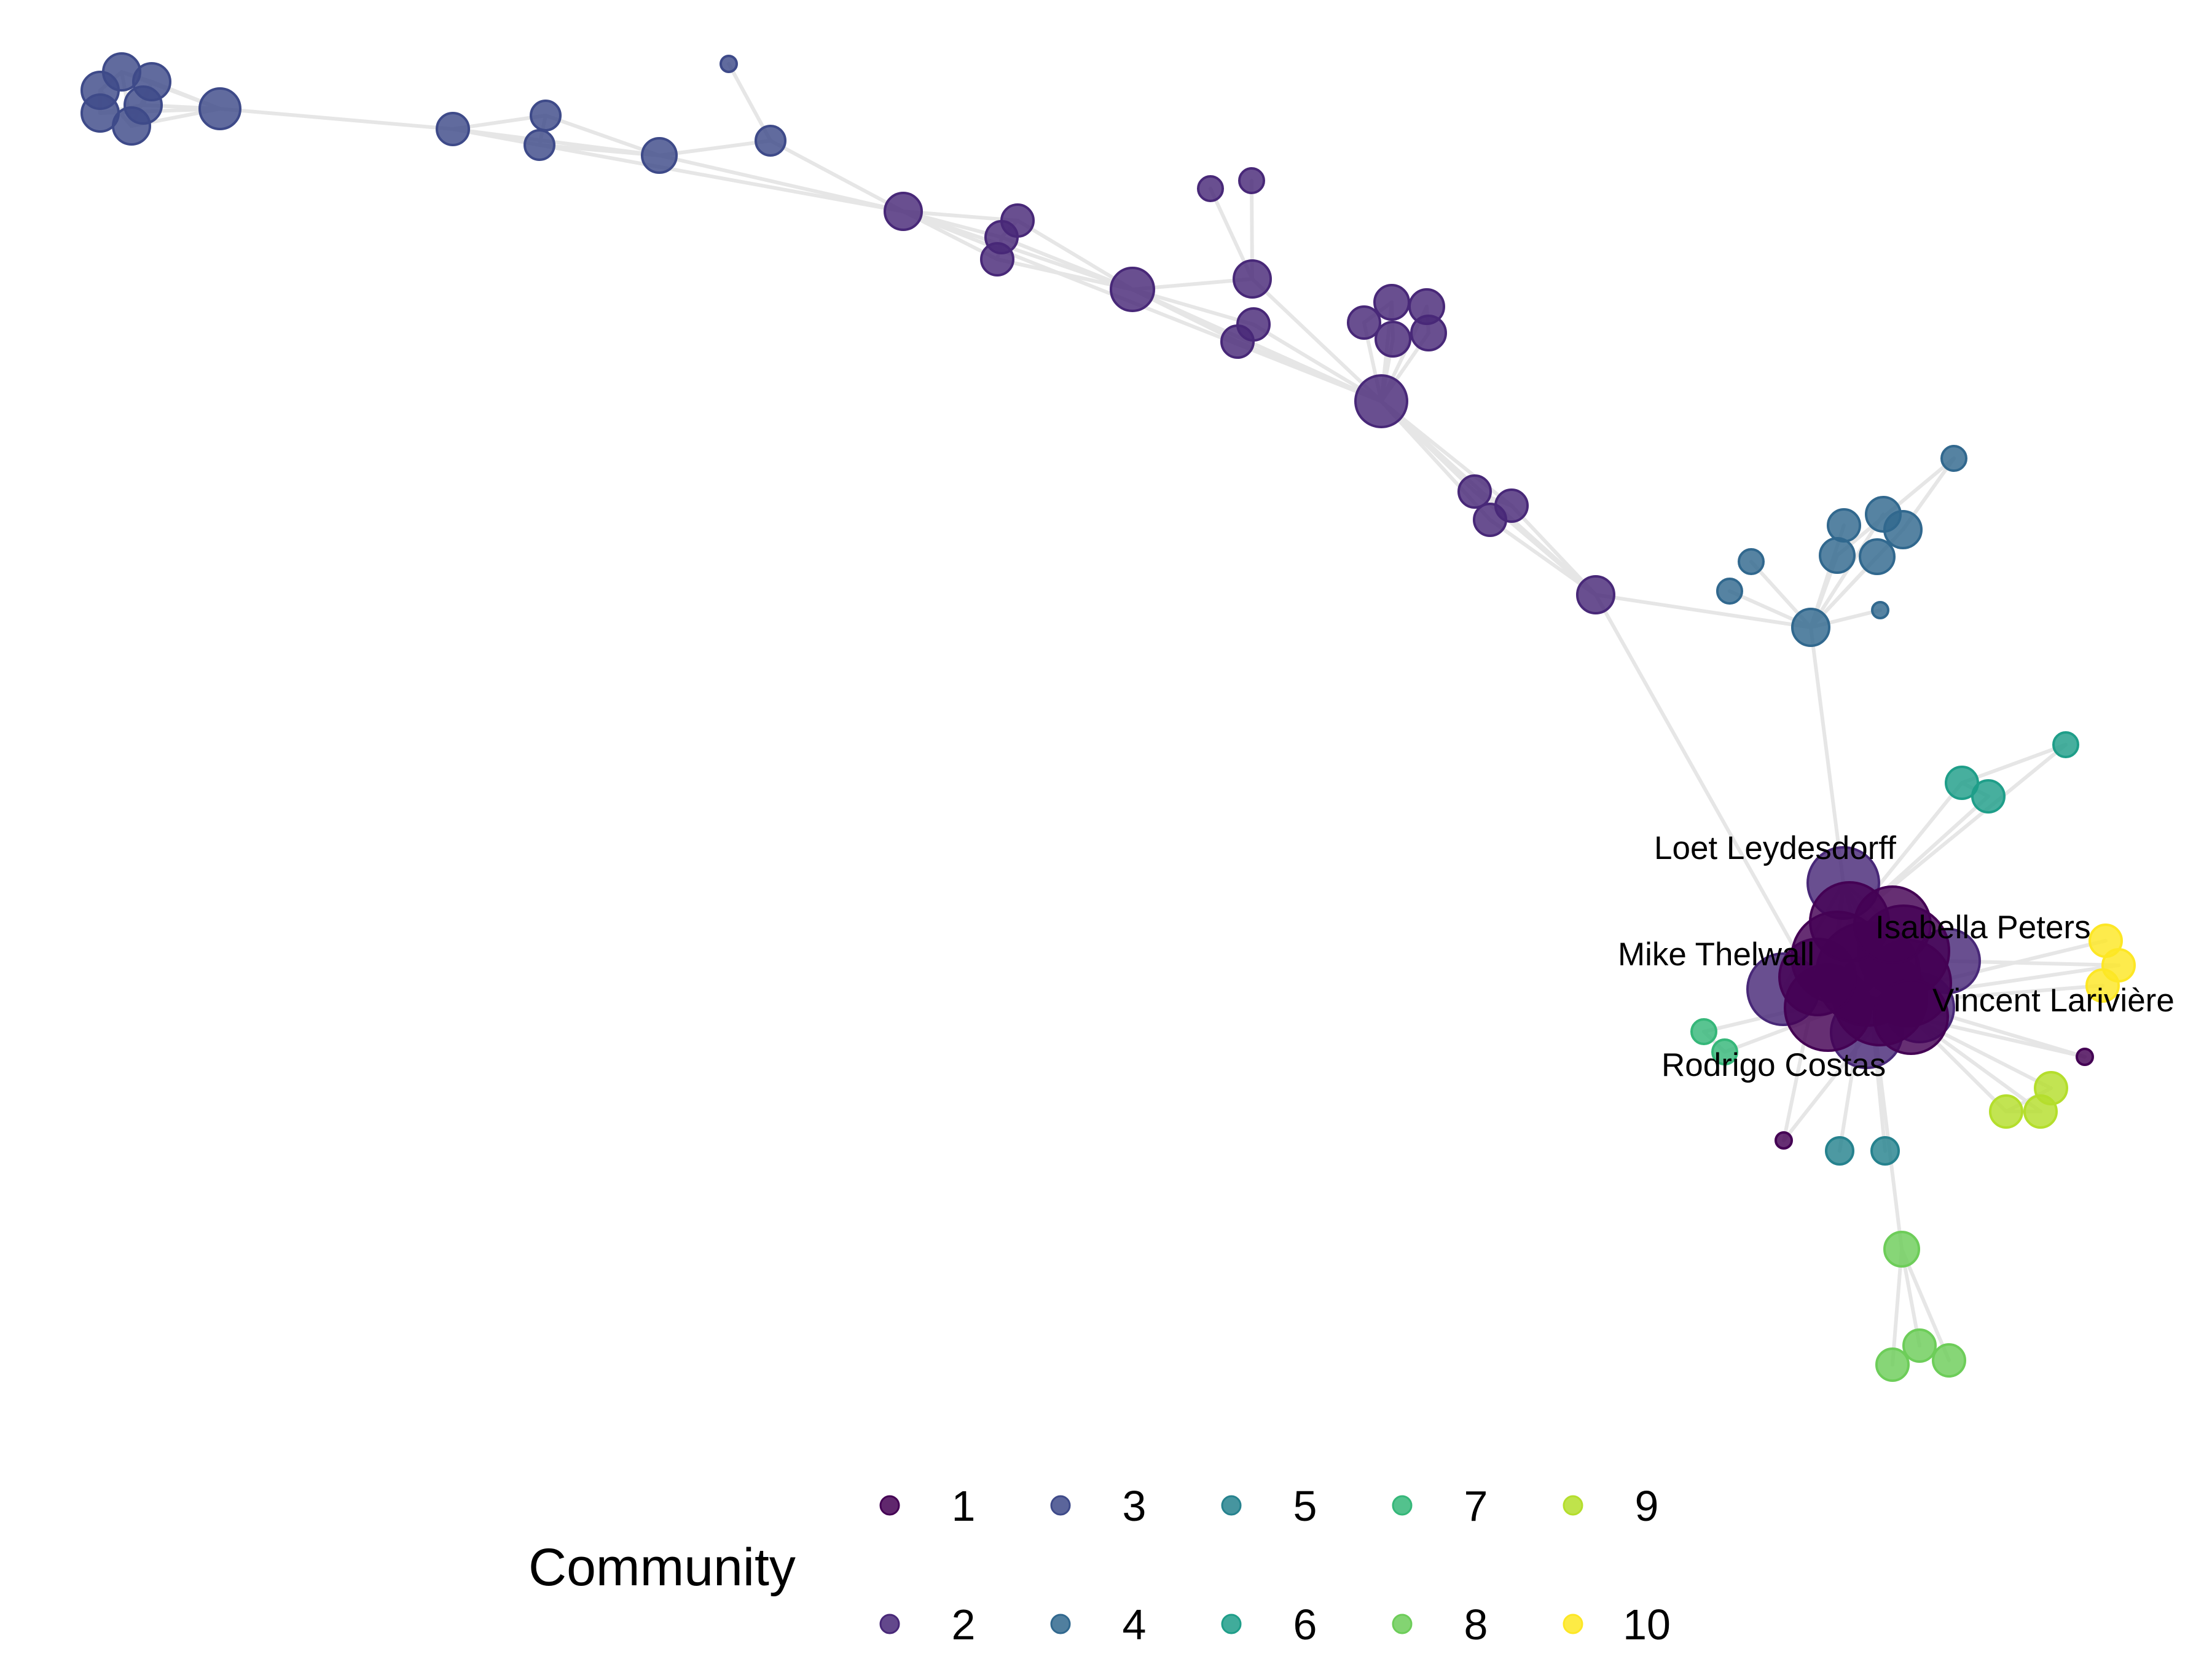 Image resolution: width=2212 pixels, height=1659 pixels. I want to click on label-isabella-peters: Isabella Peters, so click(1983, 927).